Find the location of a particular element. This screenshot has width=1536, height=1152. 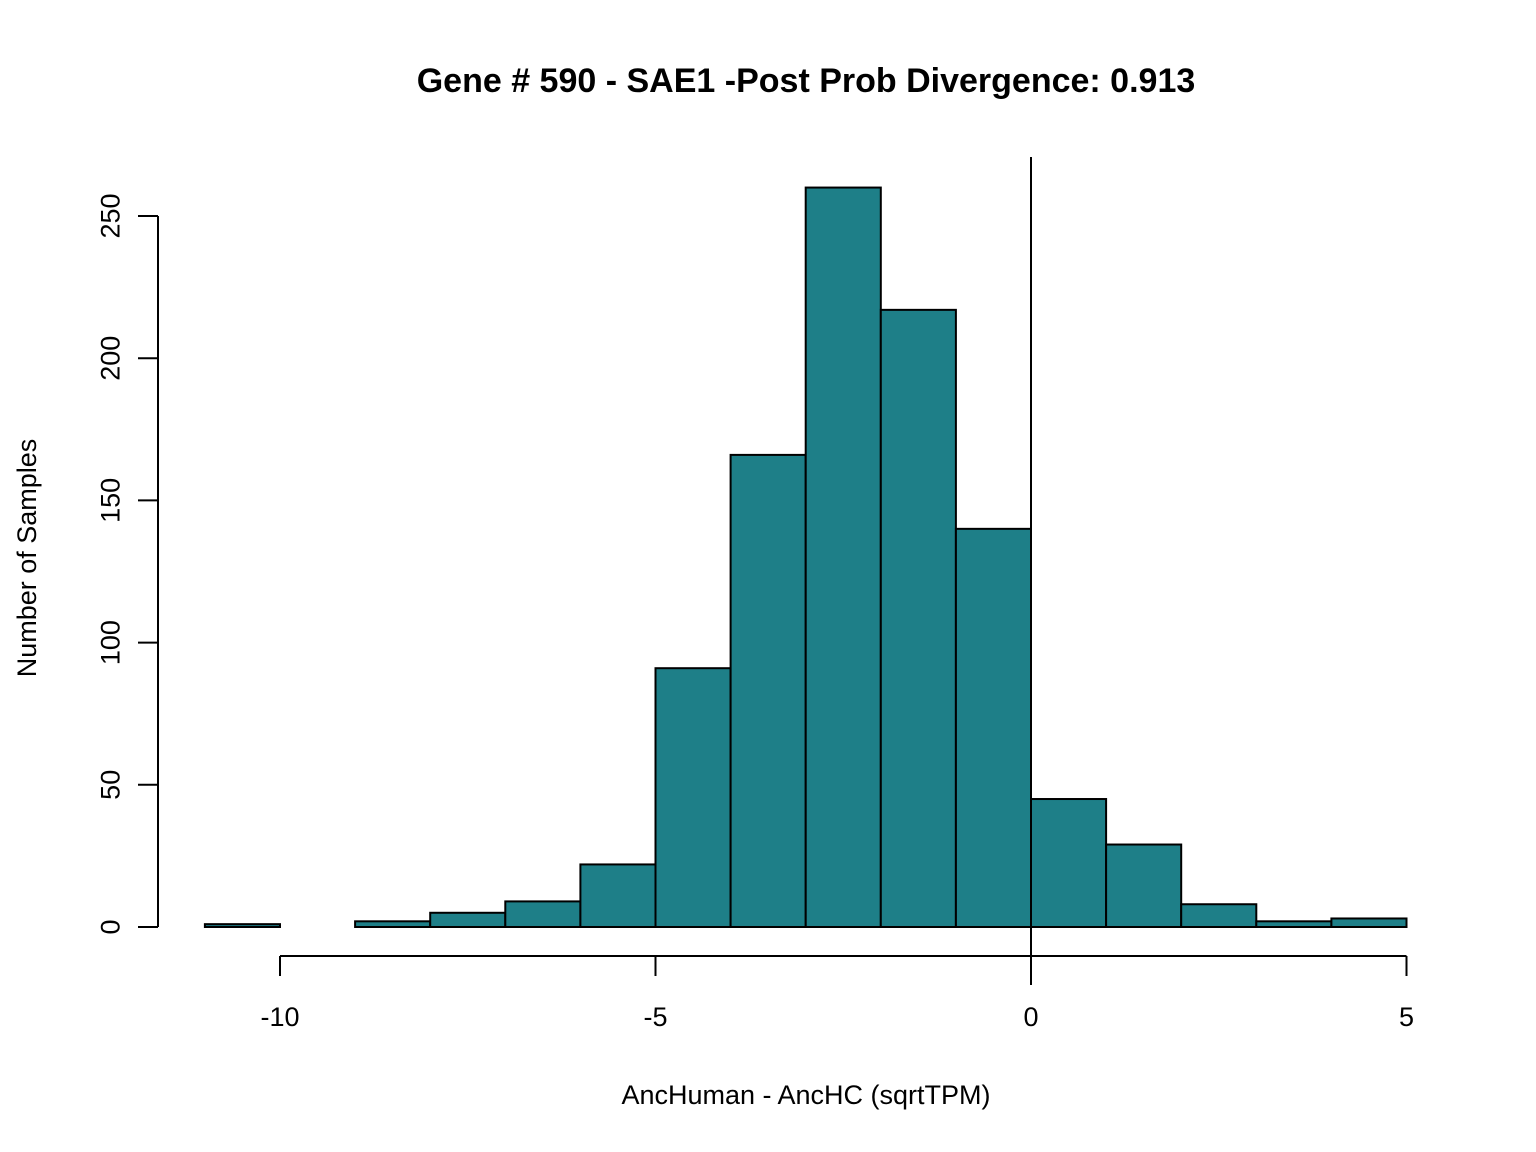

y-tick-label: 0 is located at coordinates (110, 926).